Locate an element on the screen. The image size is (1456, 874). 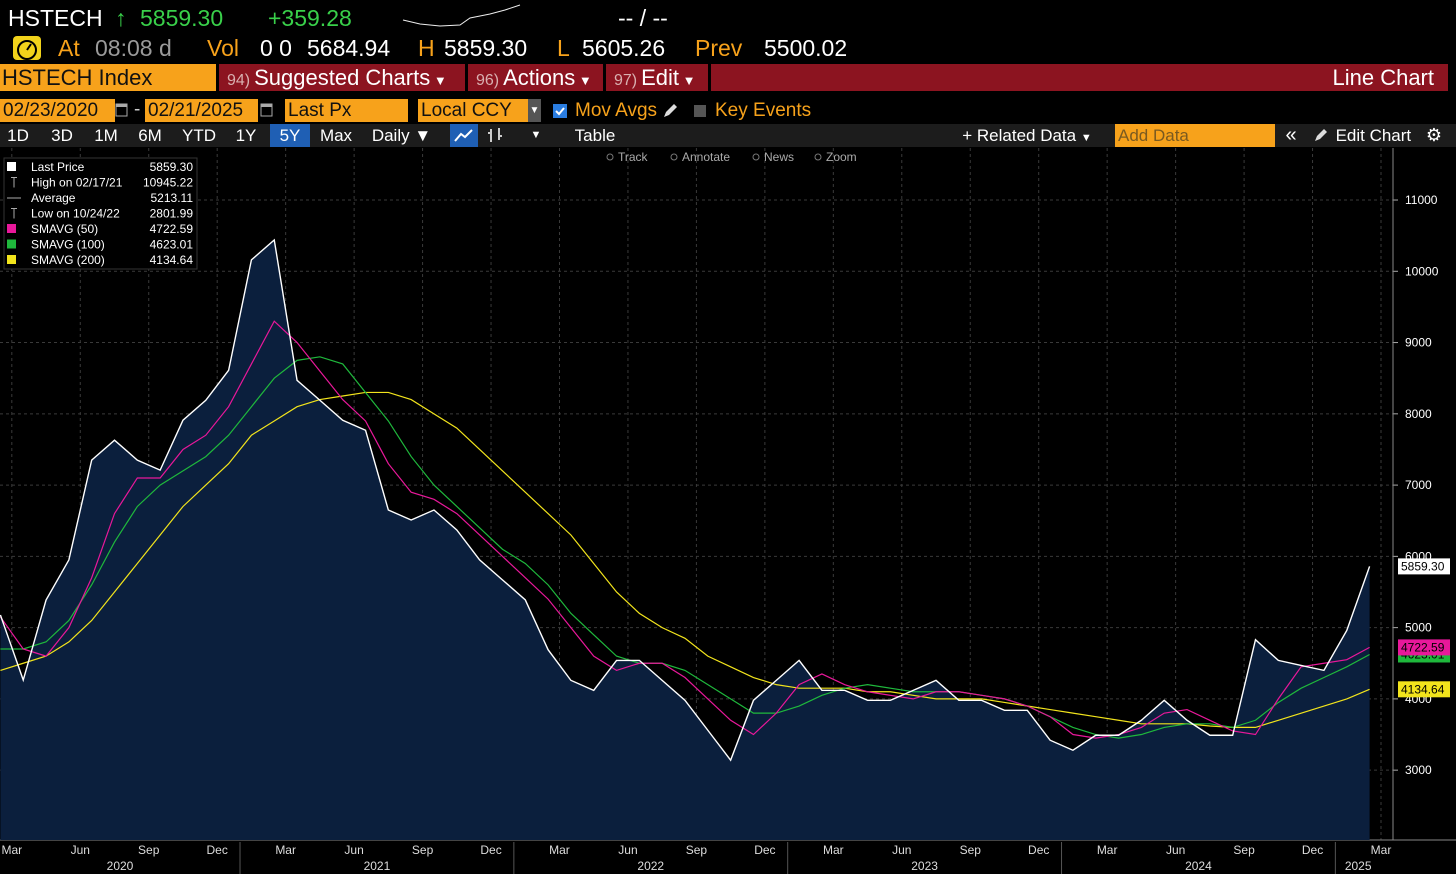
field-select: Last Px is located at coordinates (346, 110).